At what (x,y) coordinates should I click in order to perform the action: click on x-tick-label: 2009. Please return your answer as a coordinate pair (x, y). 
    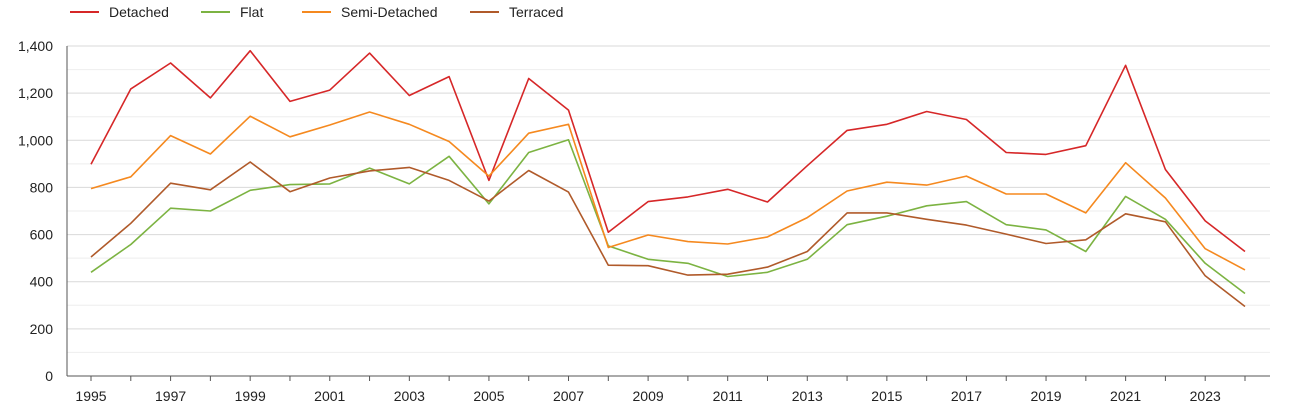
    Looking at the image, I should click on (648, 396).